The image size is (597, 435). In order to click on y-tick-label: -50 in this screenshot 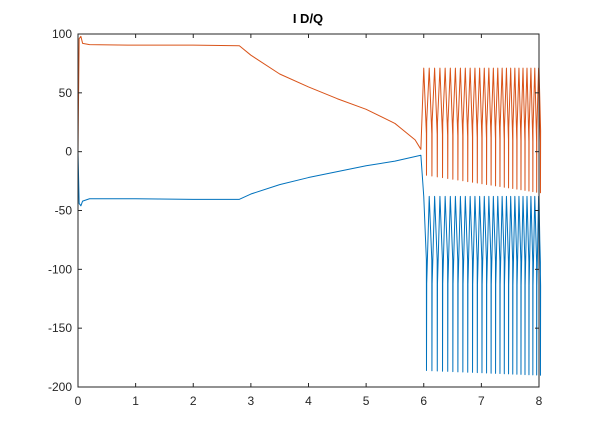, I will do `click(64, 211)`.